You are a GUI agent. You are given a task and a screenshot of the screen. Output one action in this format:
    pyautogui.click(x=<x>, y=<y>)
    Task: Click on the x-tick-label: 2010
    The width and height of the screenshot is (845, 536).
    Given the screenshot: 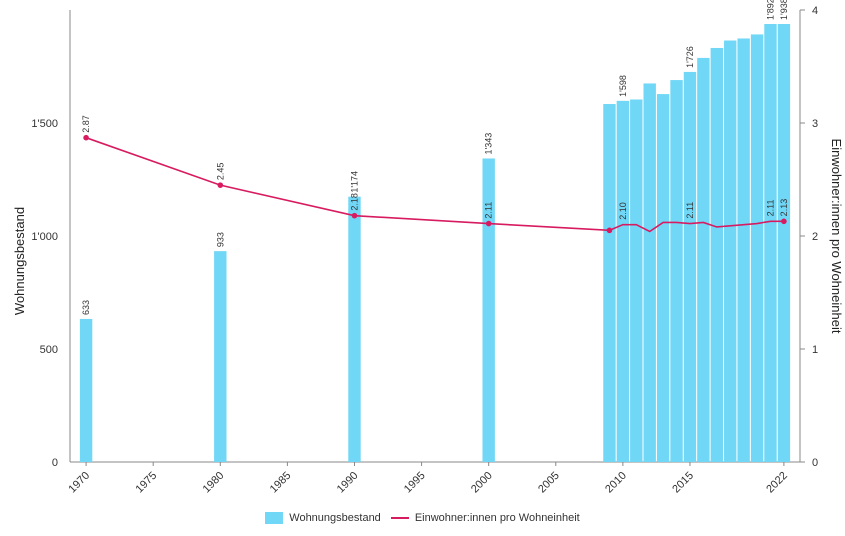 What is the action you would take?
    pyautogui.click(x=616, y=483)
    